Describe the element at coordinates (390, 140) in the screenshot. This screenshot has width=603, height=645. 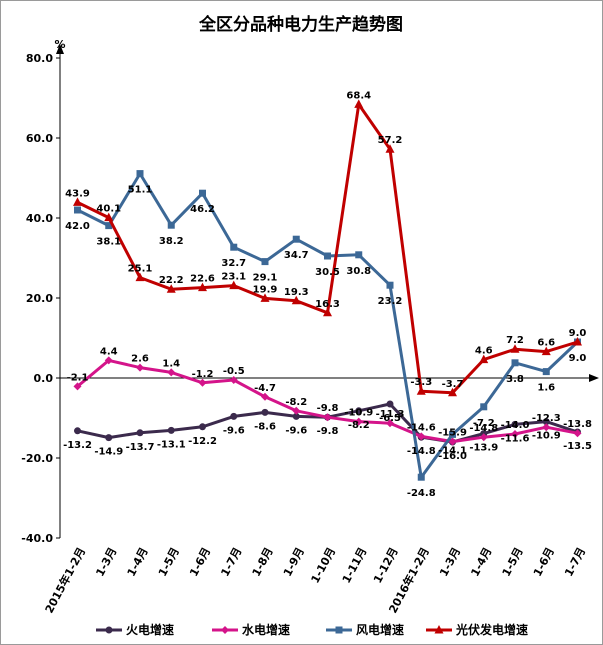
I see `data-label: 57.2` at that location.